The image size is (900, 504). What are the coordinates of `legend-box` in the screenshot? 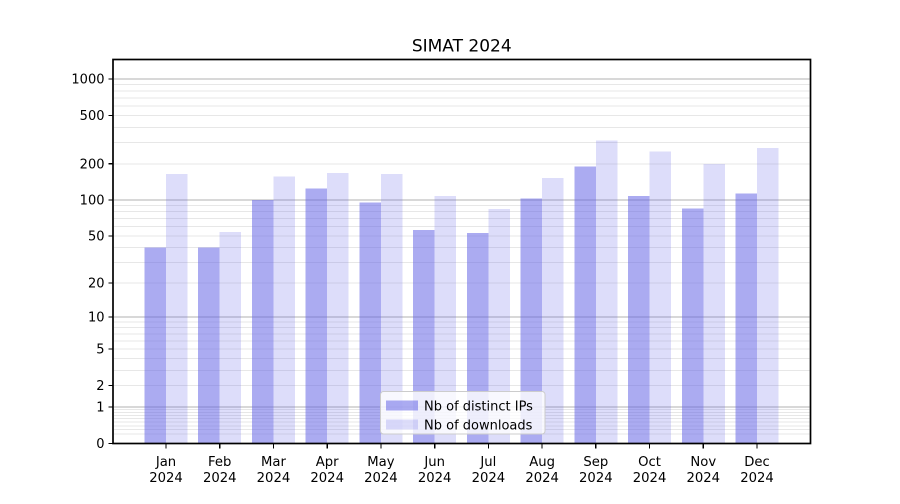 It's located at (463, 413).